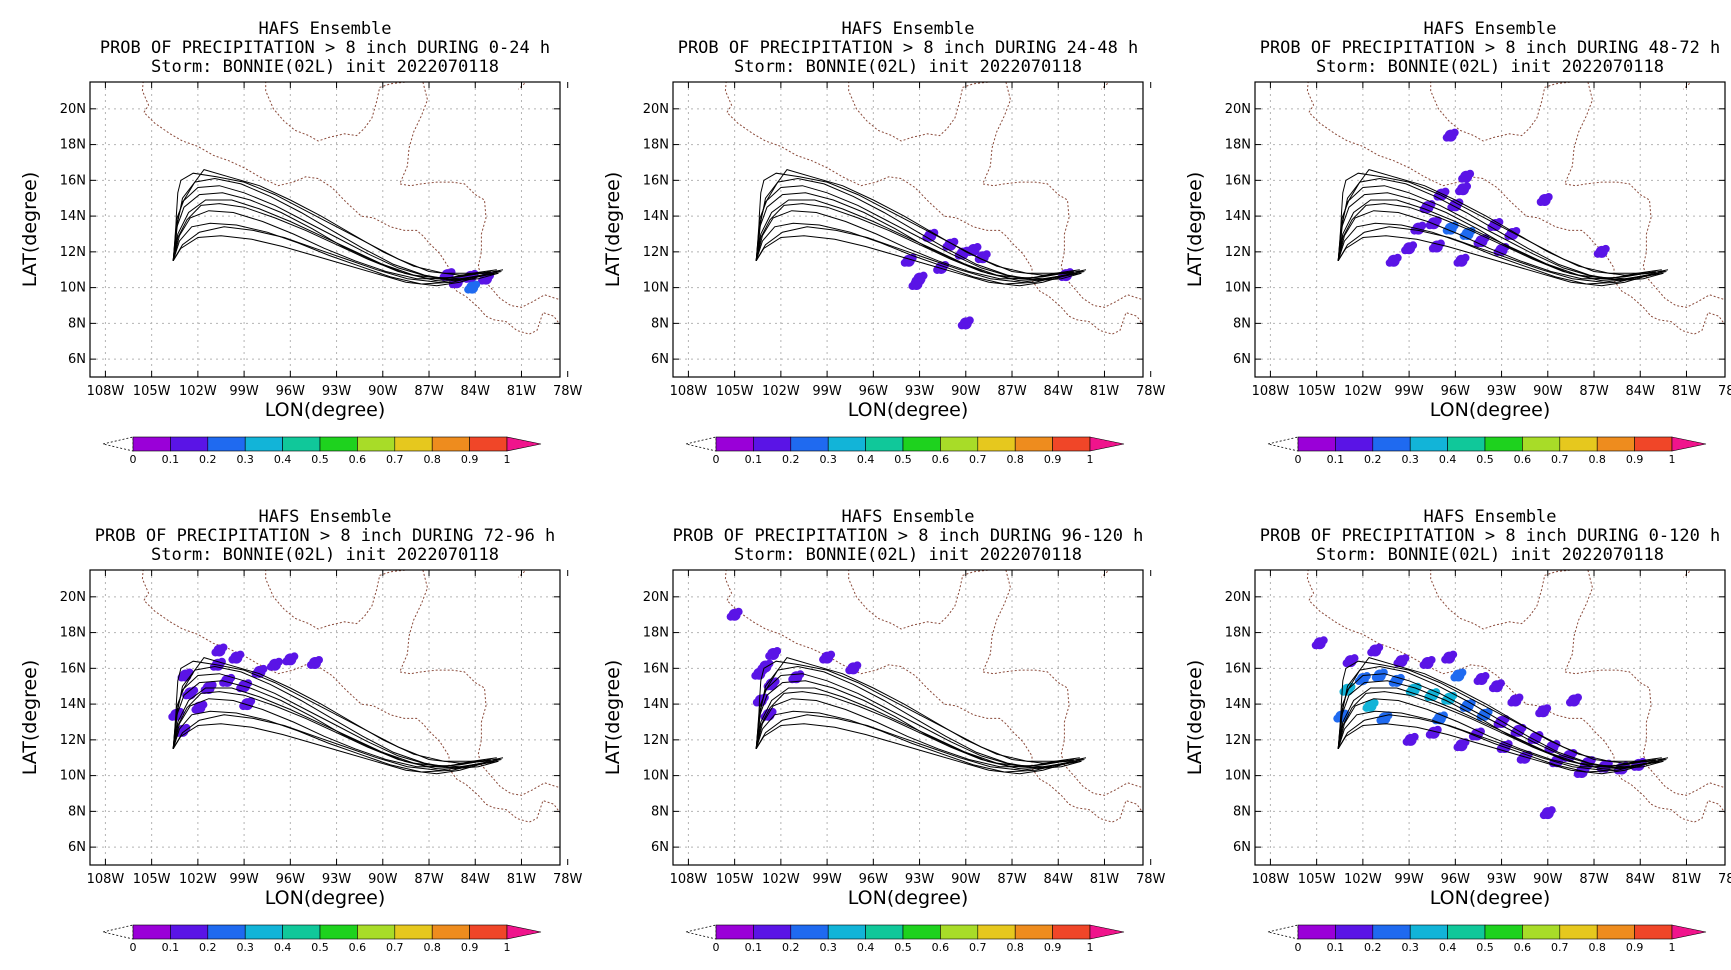 Image resolution: width=1731 pixels, height=970 pixels. I want to click on colorbar-label: 0.7, so click(395, 459).